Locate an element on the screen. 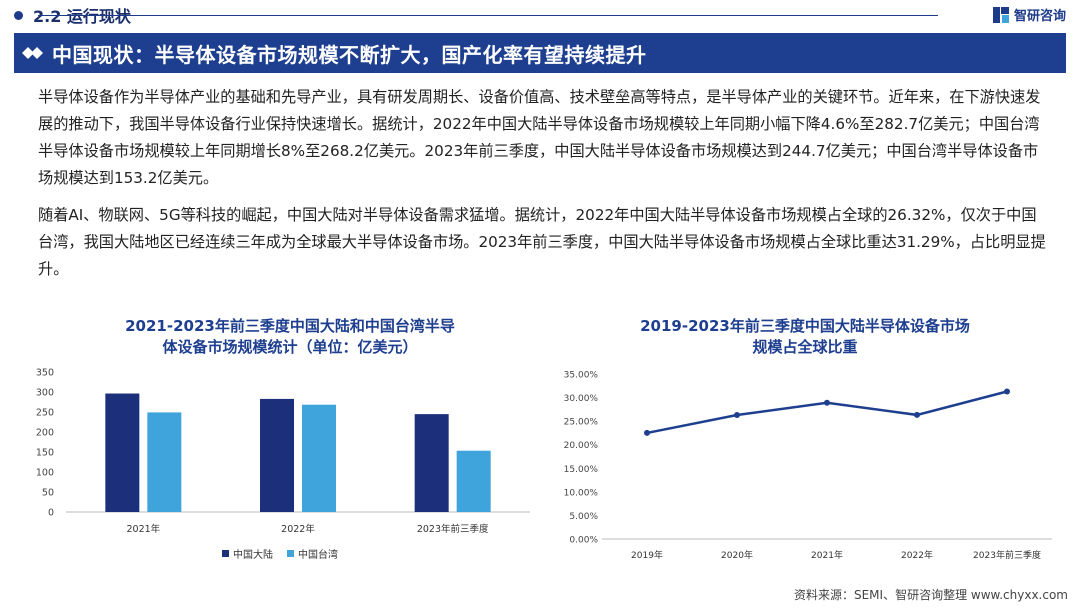 The height and width of the screenshot is (608, 1080). y-tick-label: 15.00% is located at coordinates (581, 470).